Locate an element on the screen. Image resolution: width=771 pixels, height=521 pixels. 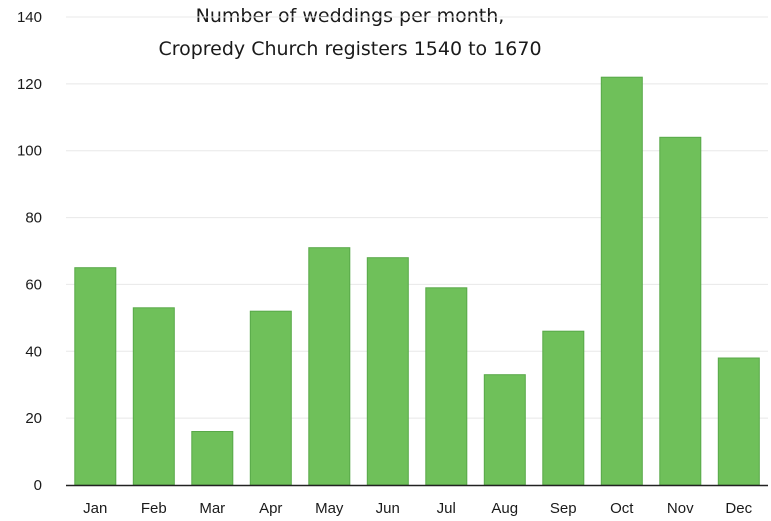
x-tick-label: Jun is located at coordinates (388, 508).